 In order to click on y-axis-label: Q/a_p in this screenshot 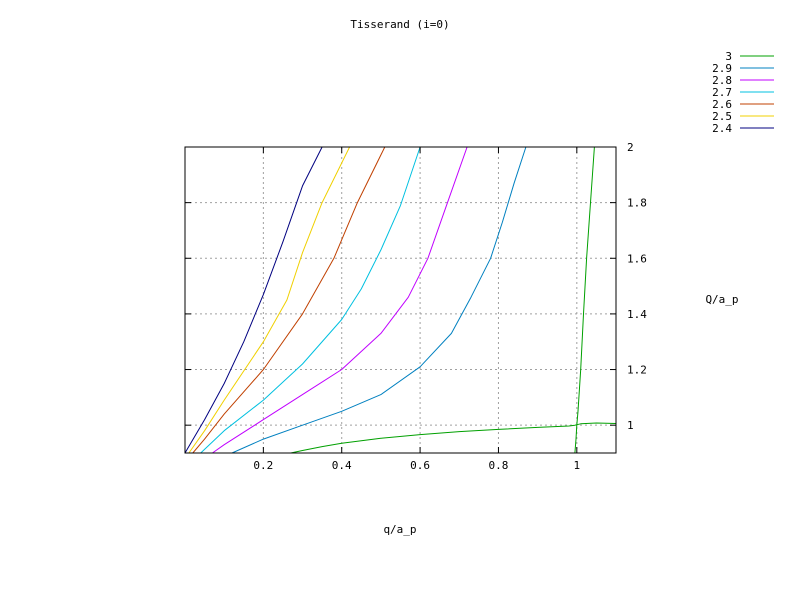, I will do `click(721, 299)`.